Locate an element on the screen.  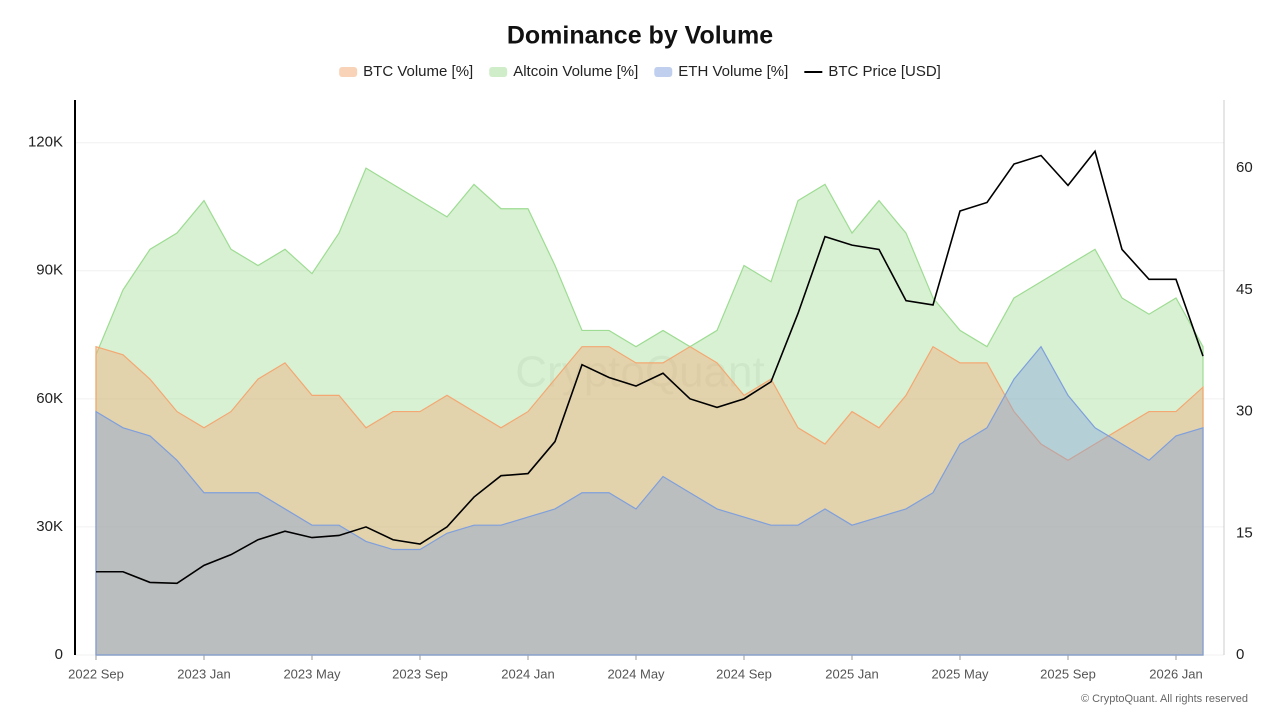
x-tick-label: 2023 Jan is located at coordinates (204, 673).